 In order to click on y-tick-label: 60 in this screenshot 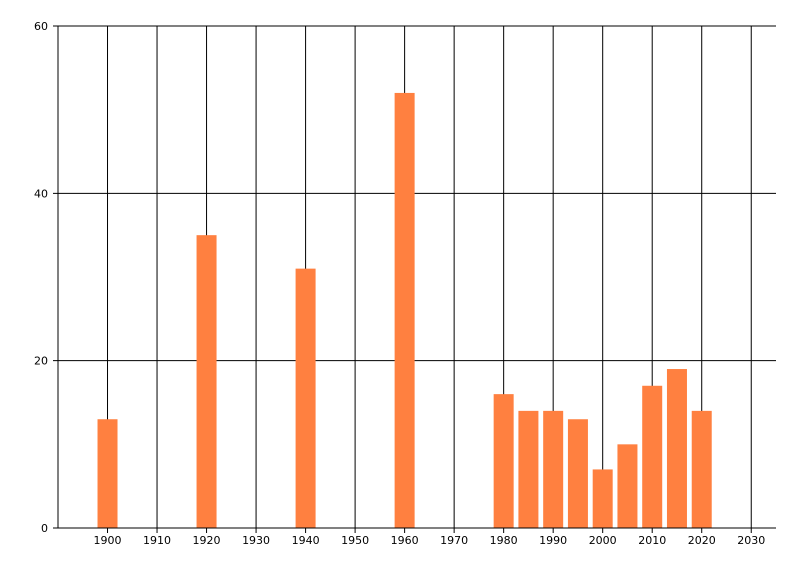, I will do `click(41, 26)`.